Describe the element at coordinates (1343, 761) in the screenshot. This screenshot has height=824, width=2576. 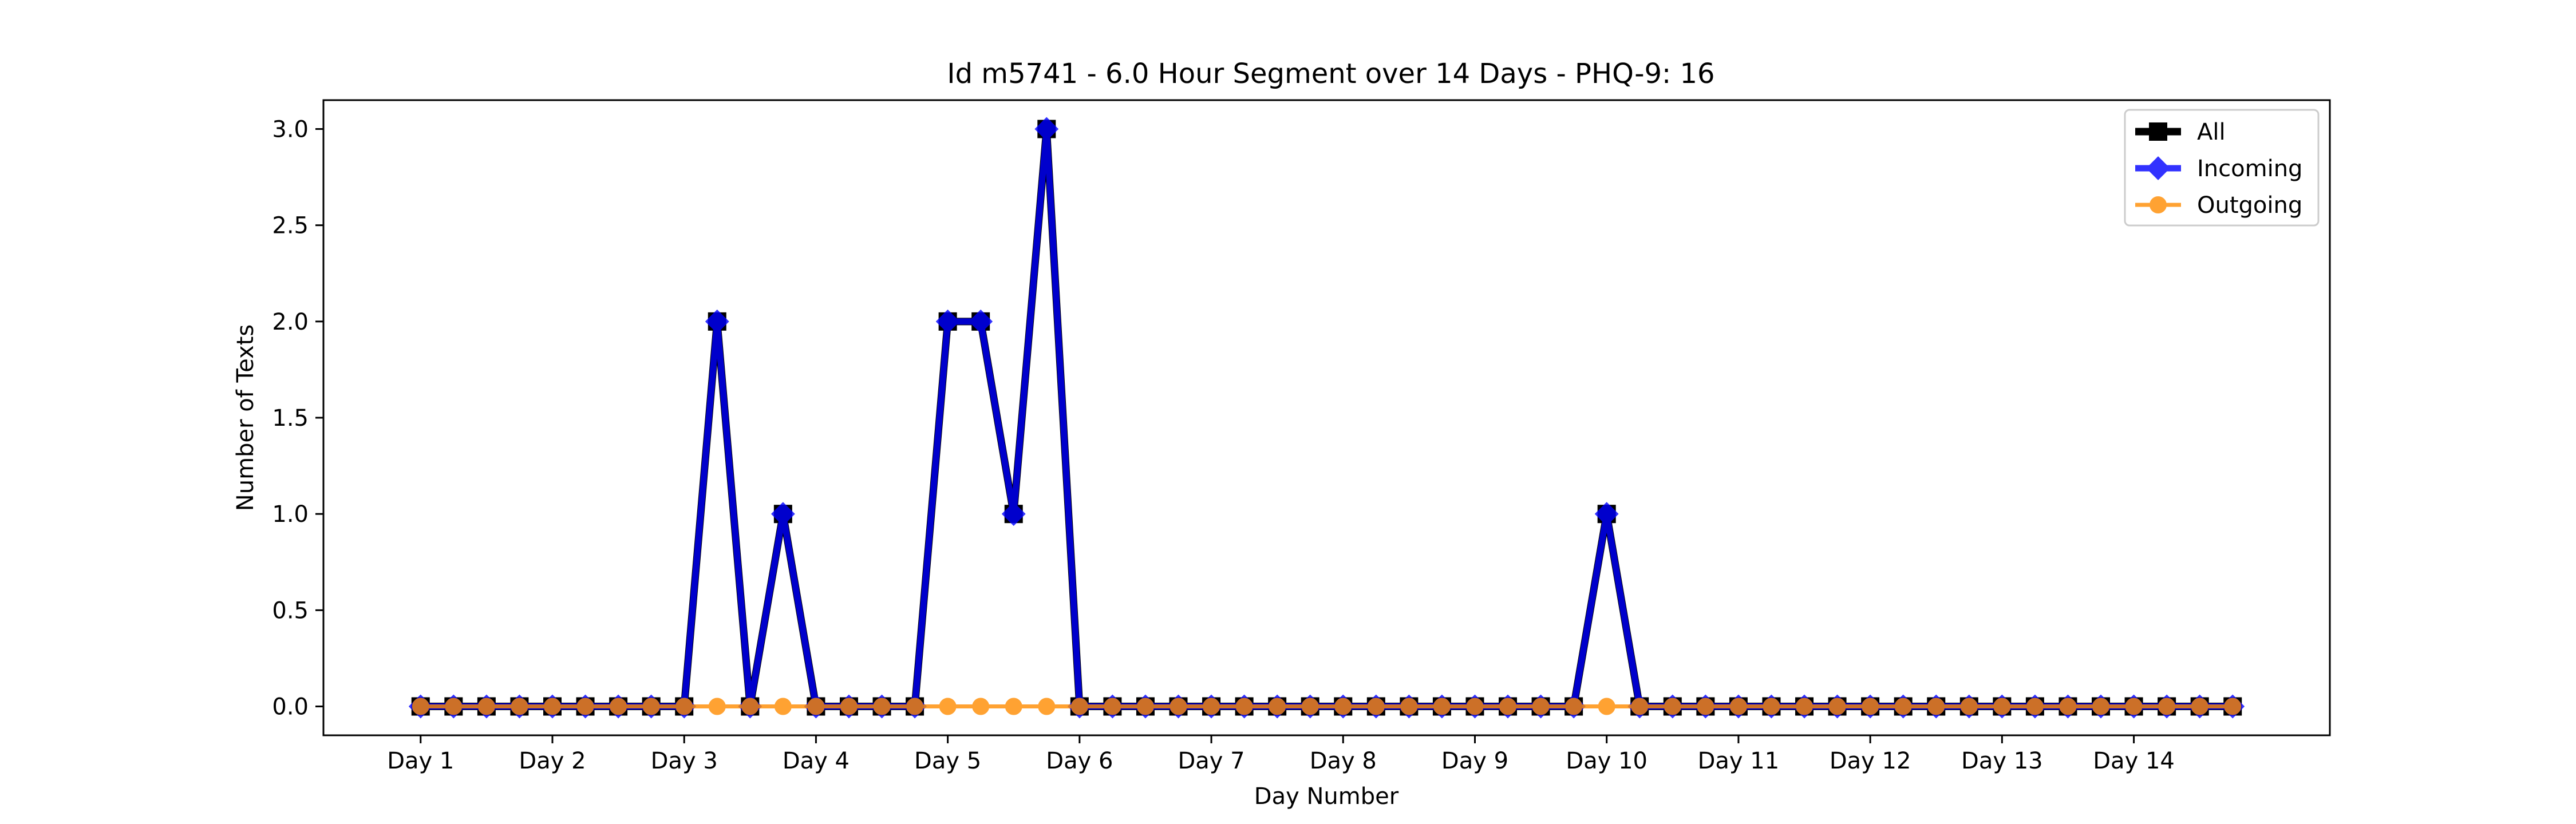
I see `x-tick-label: Day 8` at that location.